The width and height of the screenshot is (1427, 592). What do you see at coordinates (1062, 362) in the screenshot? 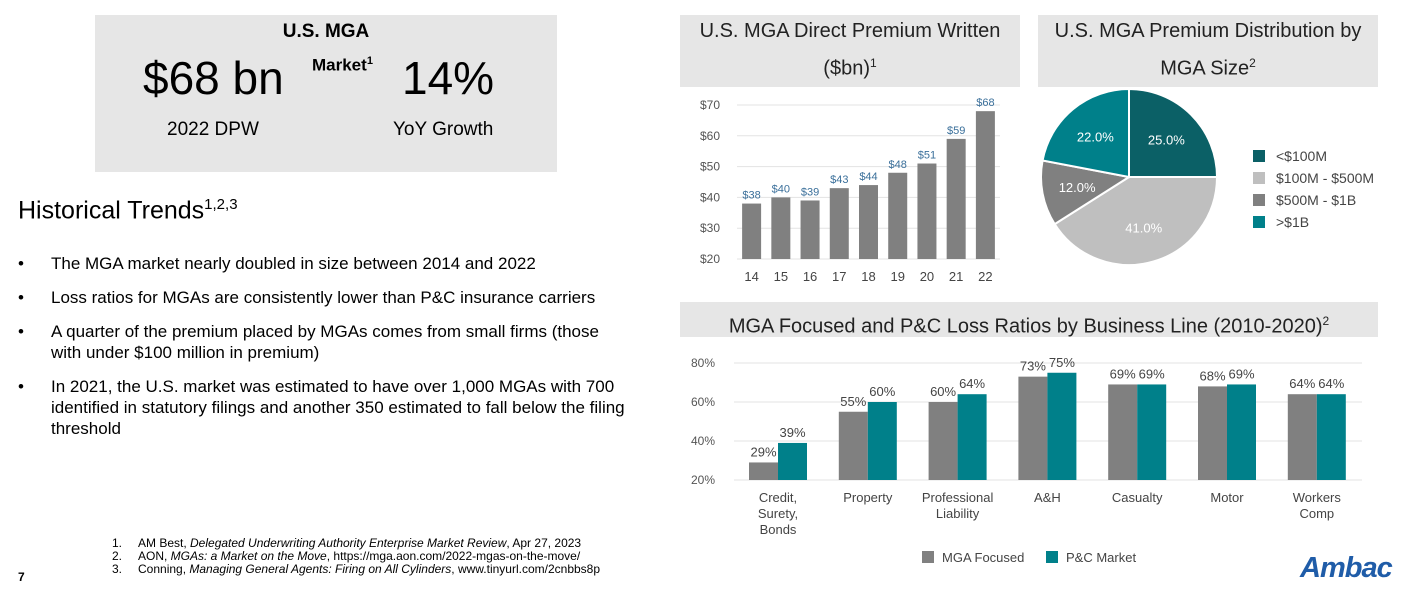
I see `data-label: 75%` at bounding box center [1062, 362].